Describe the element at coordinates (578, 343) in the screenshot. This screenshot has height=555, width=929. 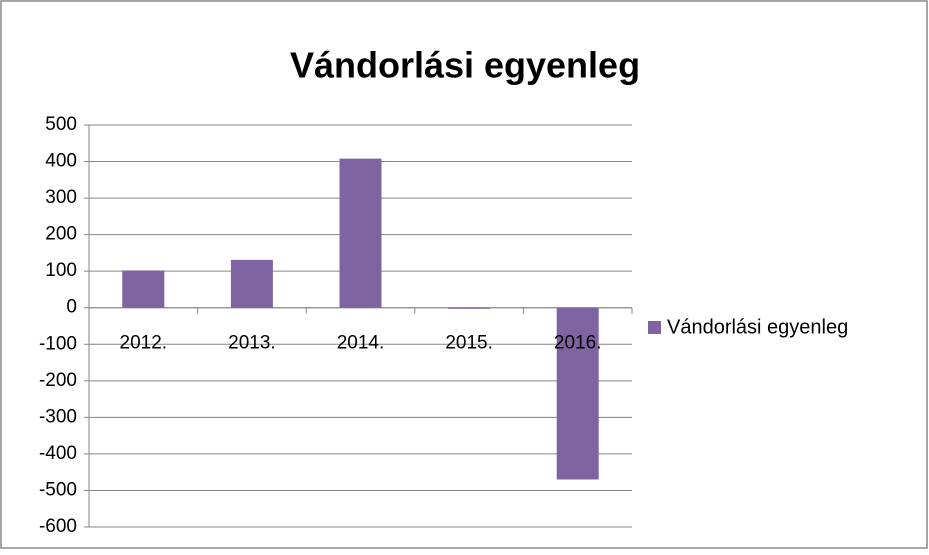
I see `x-tick-label: 2016.` at that location.